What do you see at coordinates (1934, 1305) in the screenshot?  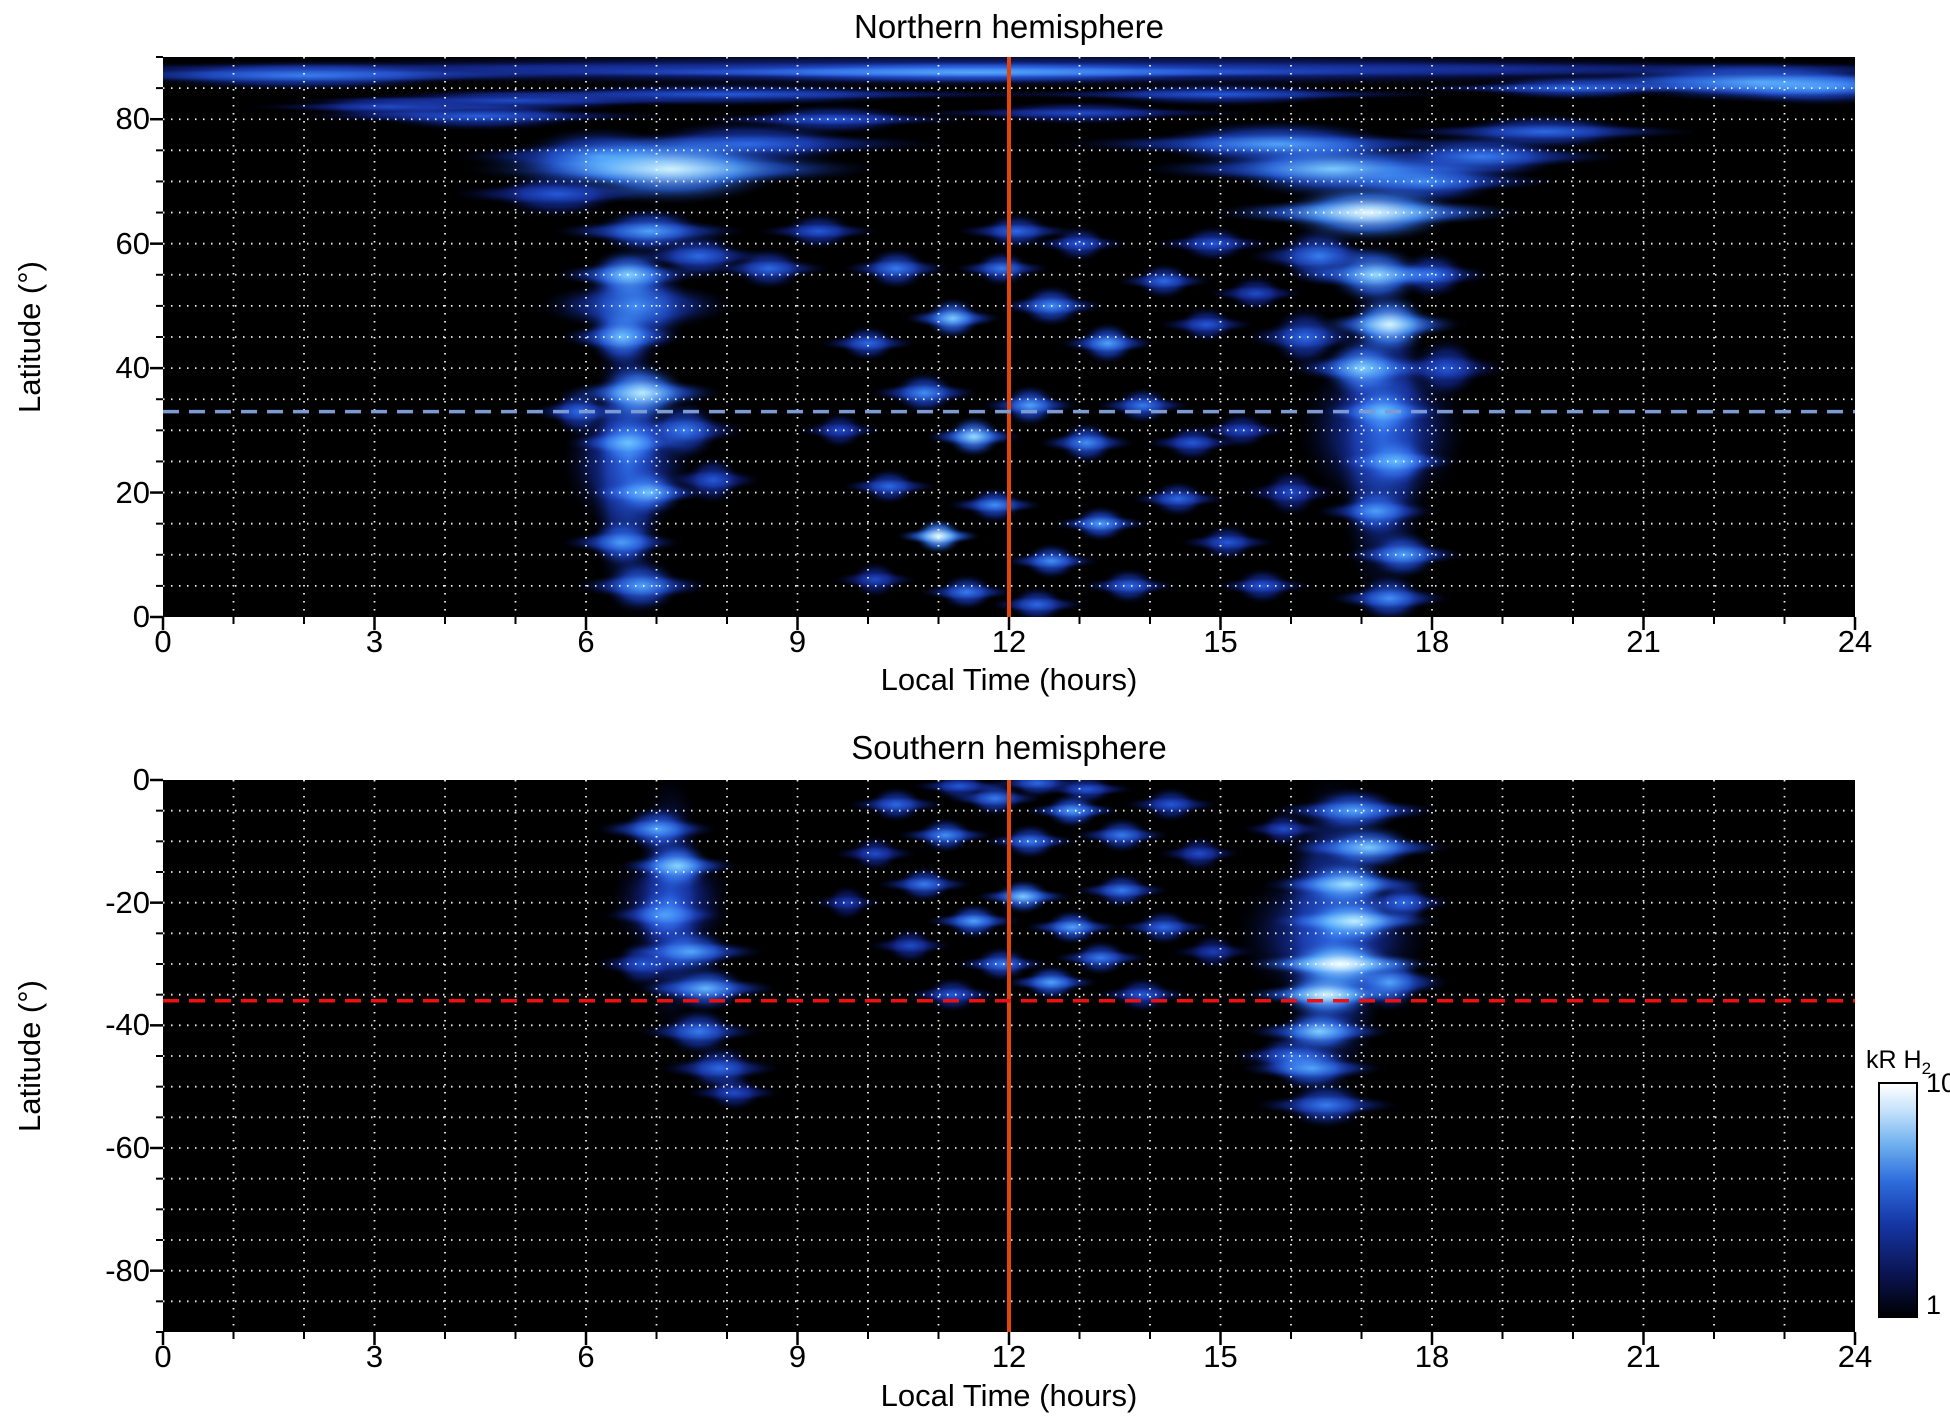 I see `colorbar-min-label: 1` at bounding box center [1934, 1305].